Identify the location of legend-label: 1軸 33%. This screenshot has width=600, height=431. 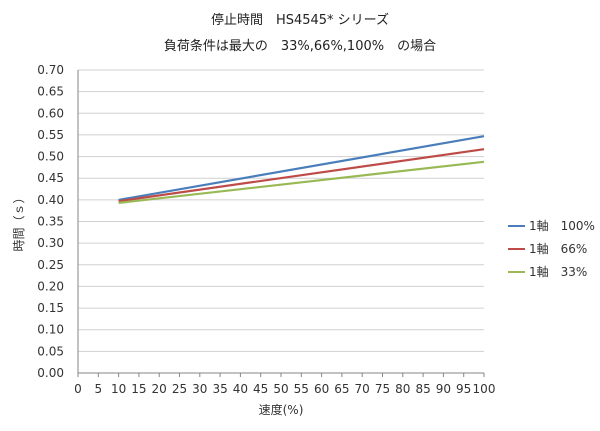
(558, 272).